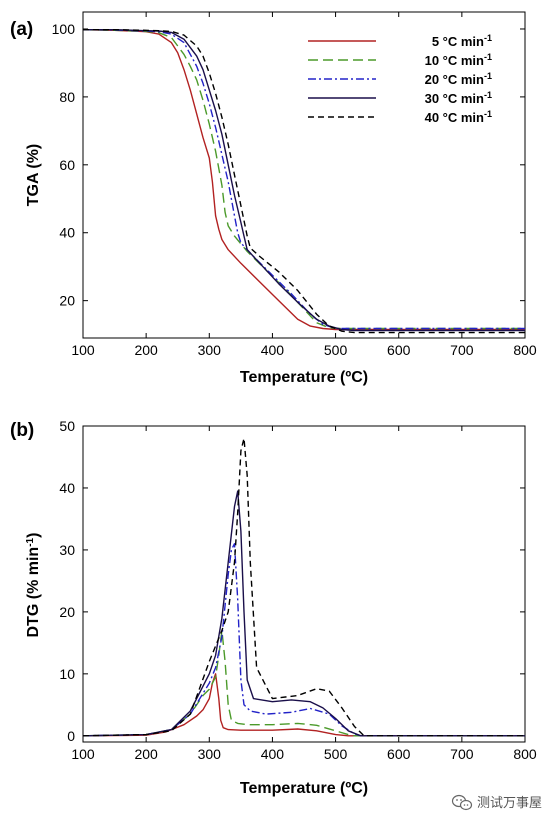 This screenshot has width=559, height=822. What do you see at coordinates (22, 430) in the screenshot?
I see `panel-b-label: (b)` at bounding box center [22, 430].